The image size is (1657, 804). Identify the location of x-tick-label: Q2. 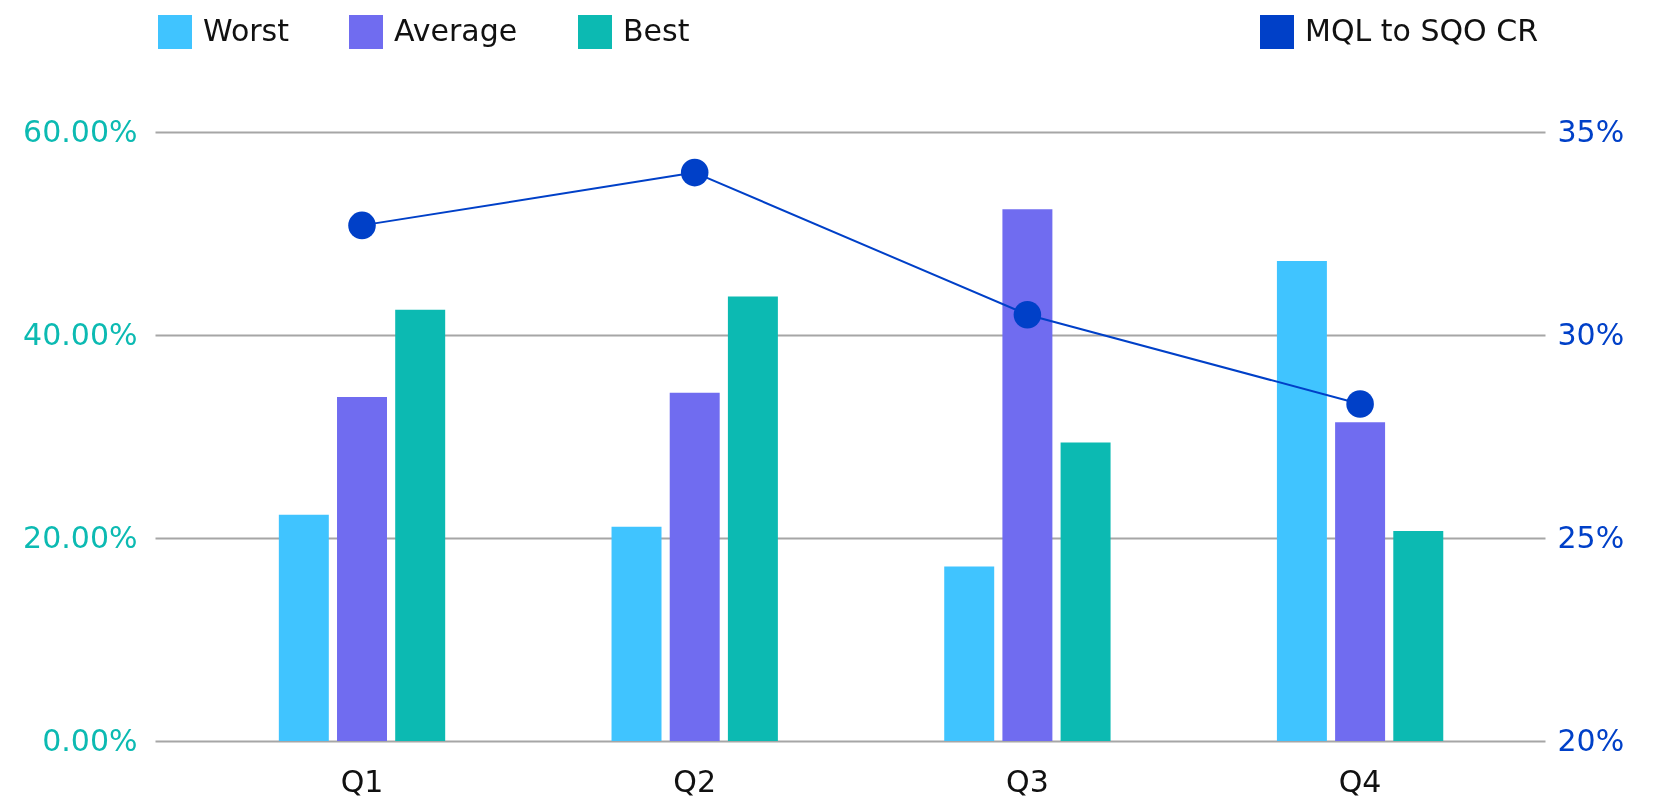
(695, 781).